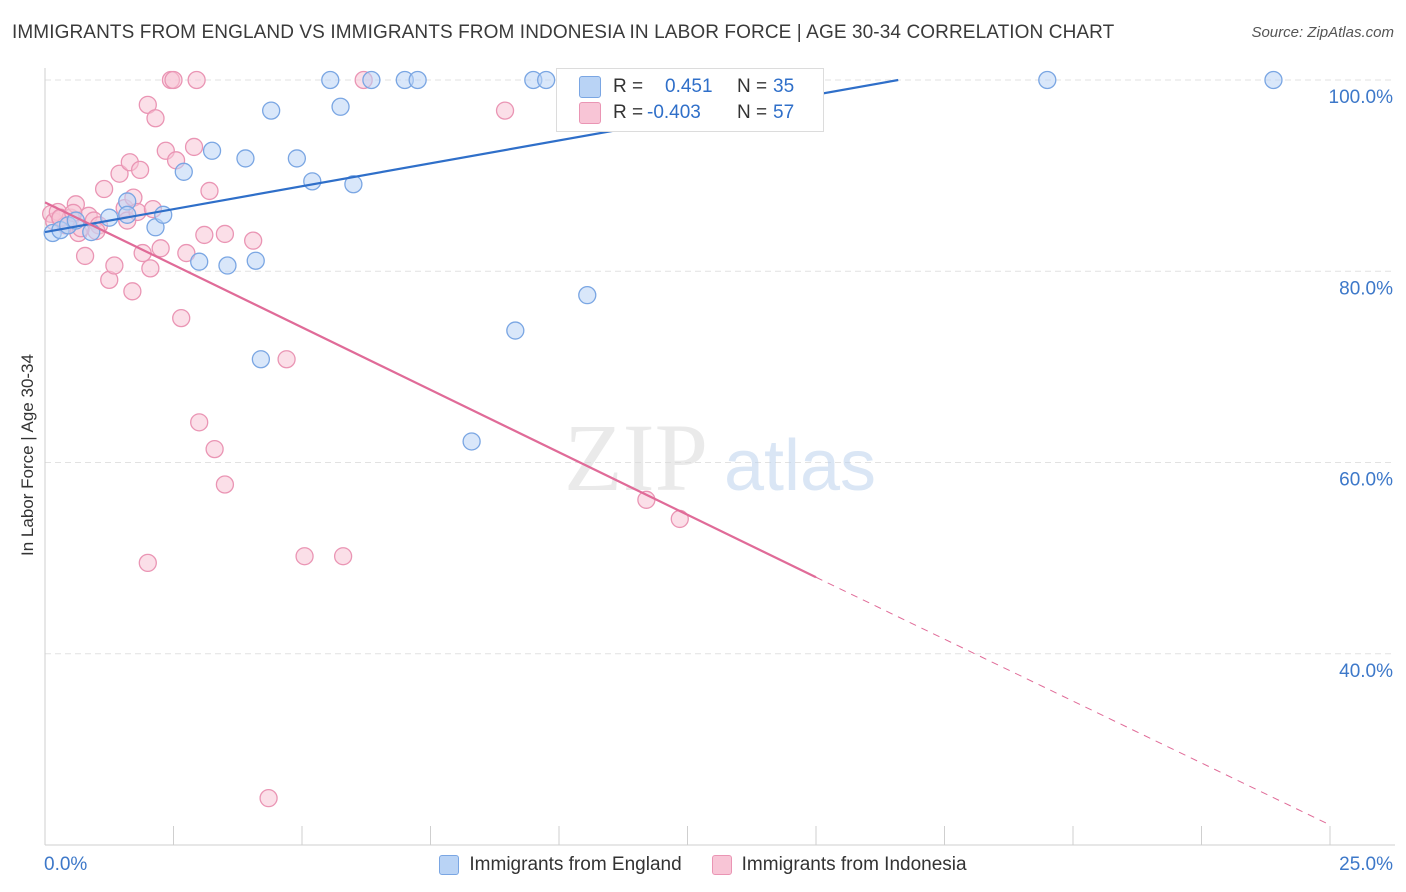  I want to click on x-tick-label: 0.0%, so click(65, 864).